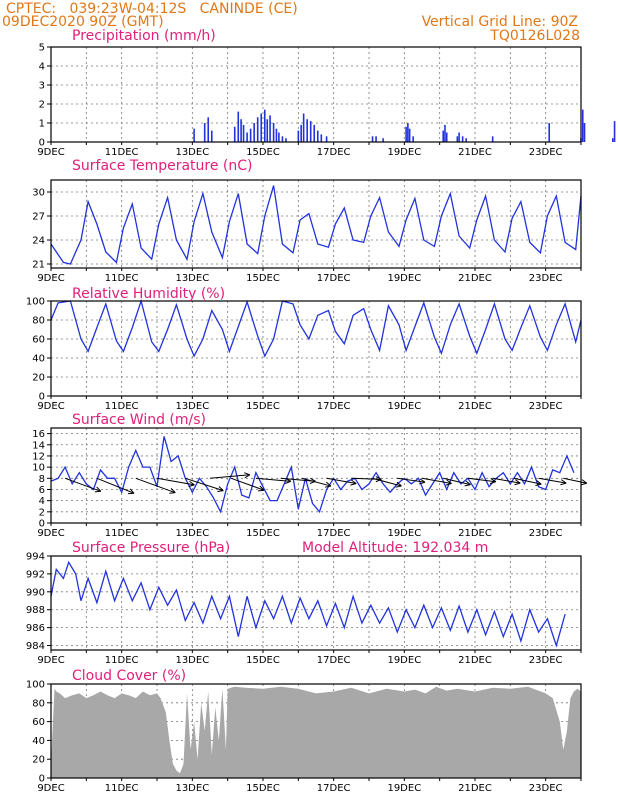 Image resolution: width=618 pixels, height=800 pixels. Describe the element at coordinates (35, 628) in the screenshot. I see `y-tick-label: 986` at that location.